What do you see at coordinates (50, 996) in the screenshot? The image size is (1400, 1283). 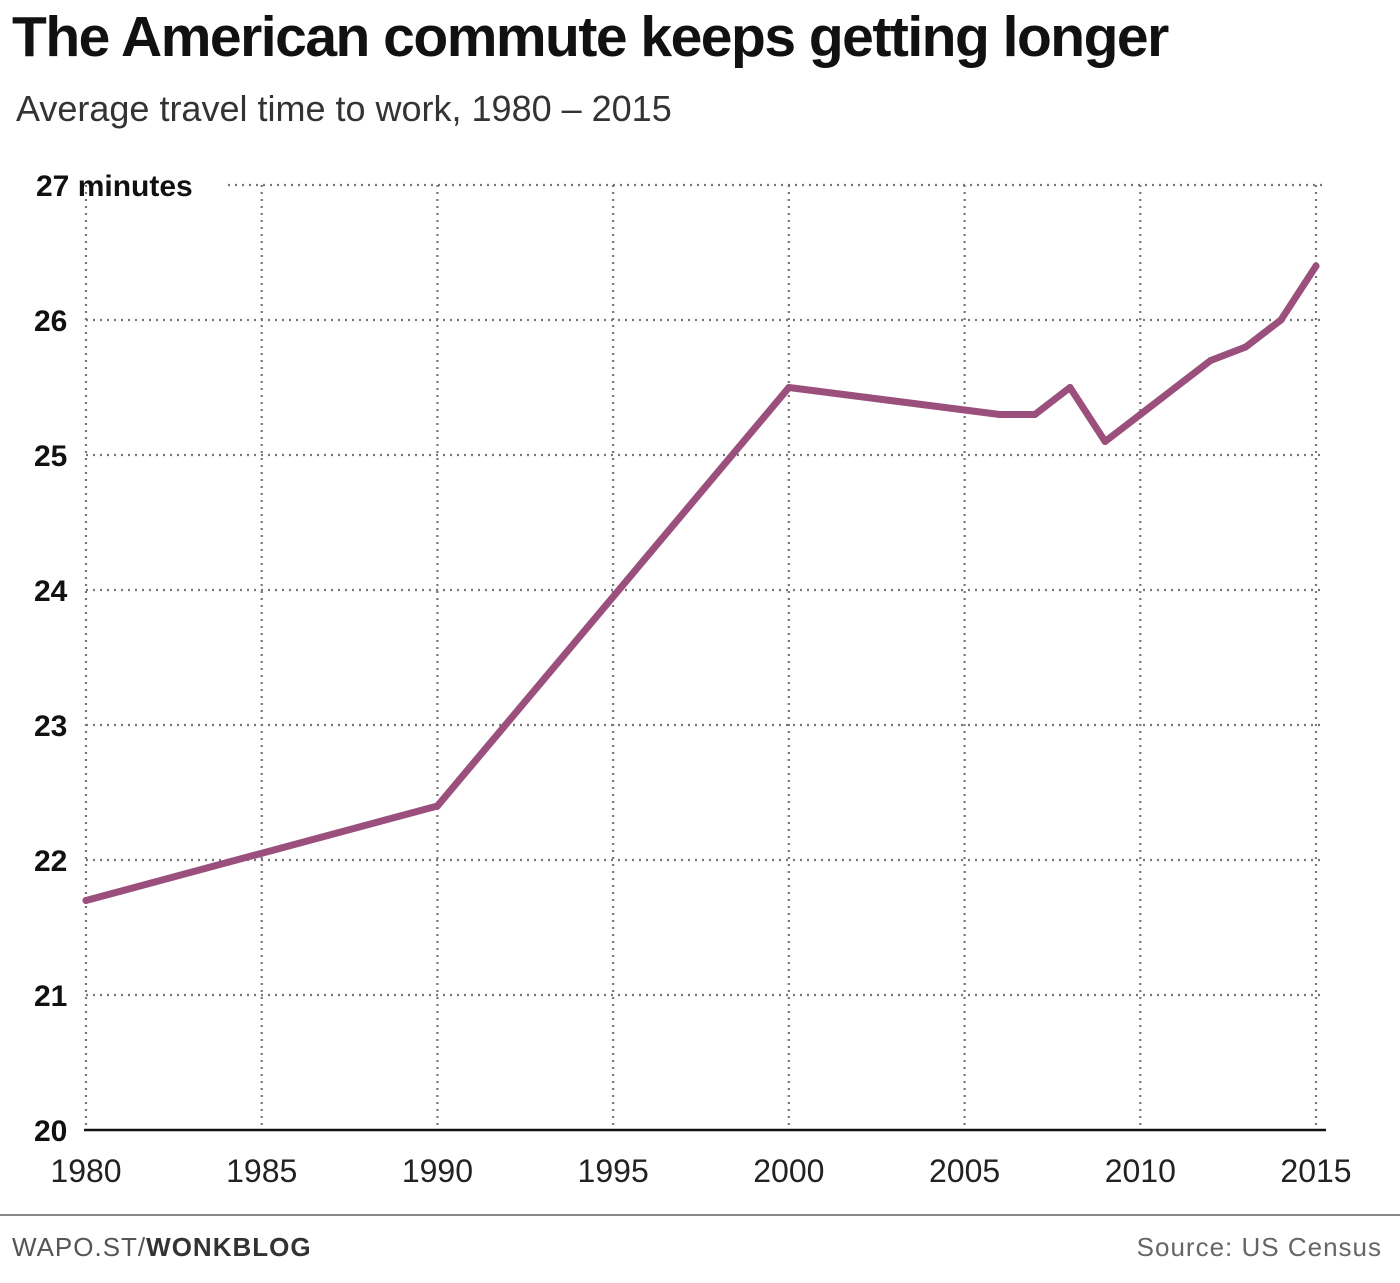 I see `y-tick-label: 21` at bounding box center [50, 996].